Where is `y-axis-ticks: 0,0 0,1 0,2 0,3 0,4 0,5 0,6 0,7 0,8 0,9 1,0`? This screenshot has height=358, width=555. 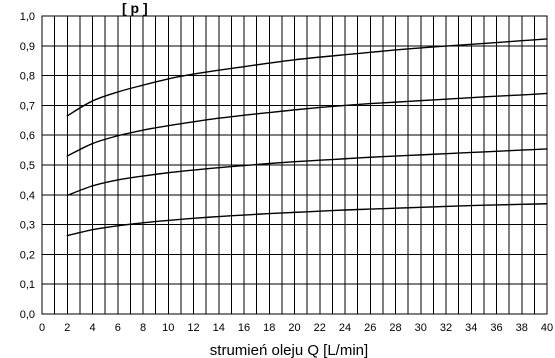 y-axis-ticks: 0,0 0,1 0,2 0,3 0,4 0,5 0,6 0,7 0,8 0,9 1,0 is located at coordinates (27, 166).